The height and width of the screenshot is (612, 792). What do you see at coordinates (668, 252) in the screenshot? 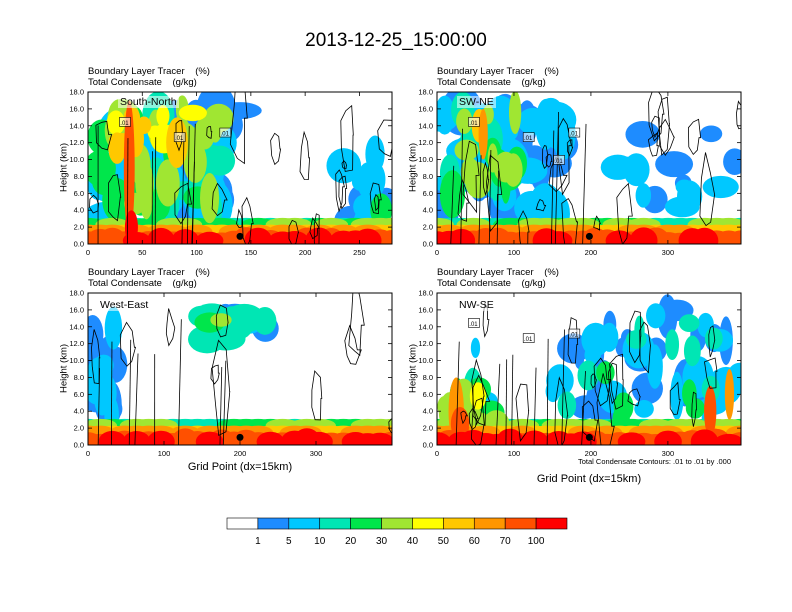
I see `x-tick-label: 300` at bounding box center [668, 252].